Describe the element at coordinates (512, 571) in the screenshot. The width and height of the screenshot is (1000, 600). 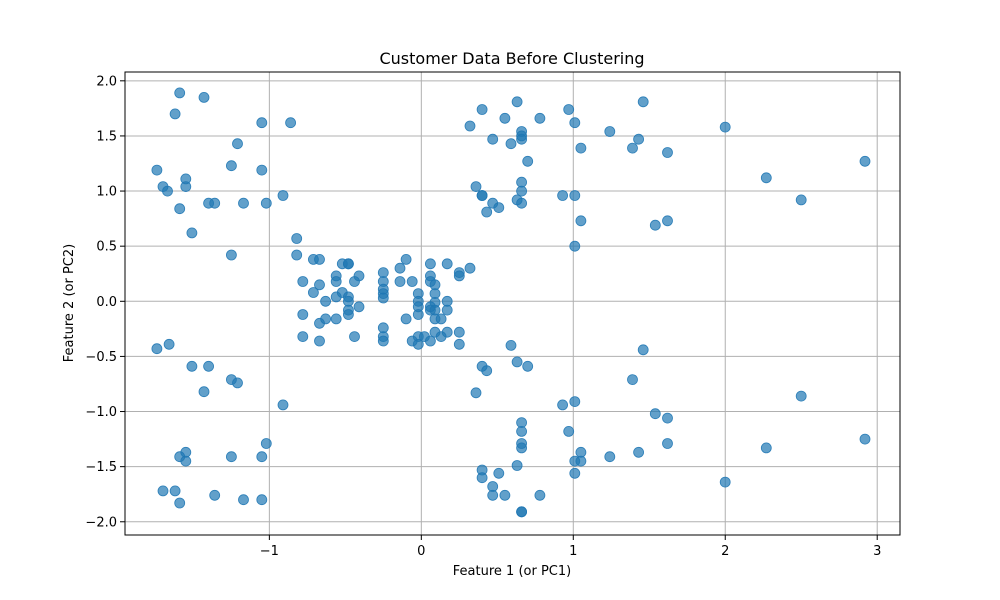
I see `x-axis-title: Feature 1 (or PC1)` at that location.